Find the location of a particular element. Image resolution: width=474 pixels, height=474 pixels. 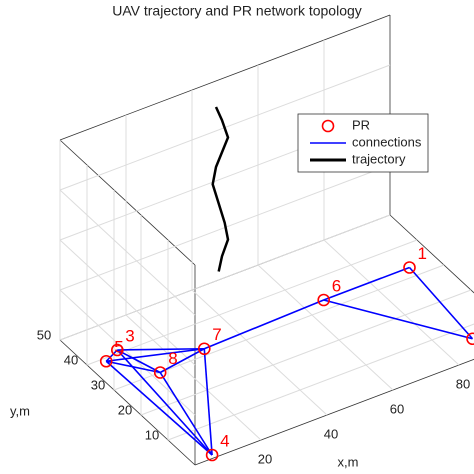

node-label: 4 is located at coordinates (224, 440).